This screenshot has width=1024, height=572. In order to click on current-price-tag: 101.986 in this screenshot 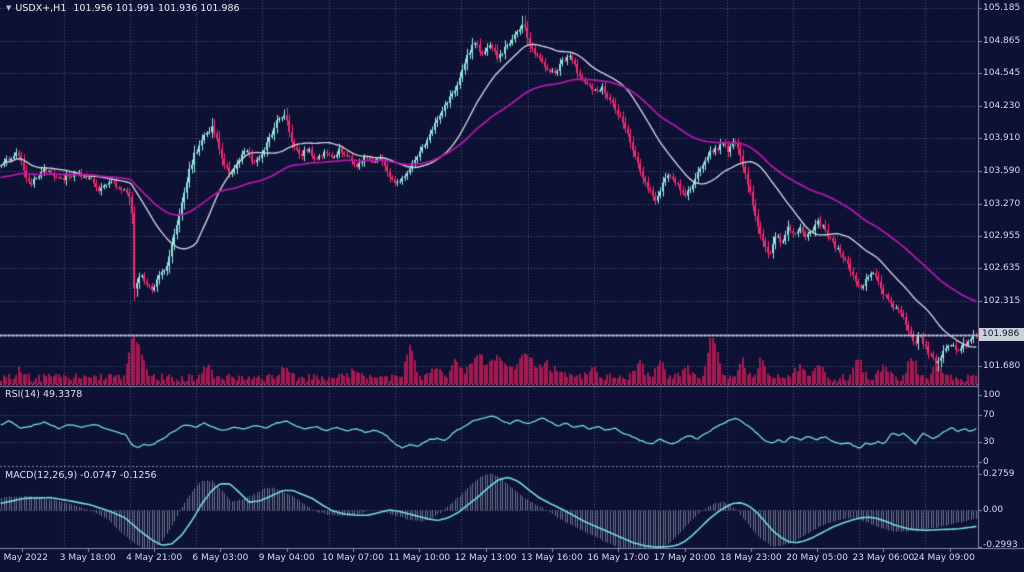, I will do `click(1001, 334)`.